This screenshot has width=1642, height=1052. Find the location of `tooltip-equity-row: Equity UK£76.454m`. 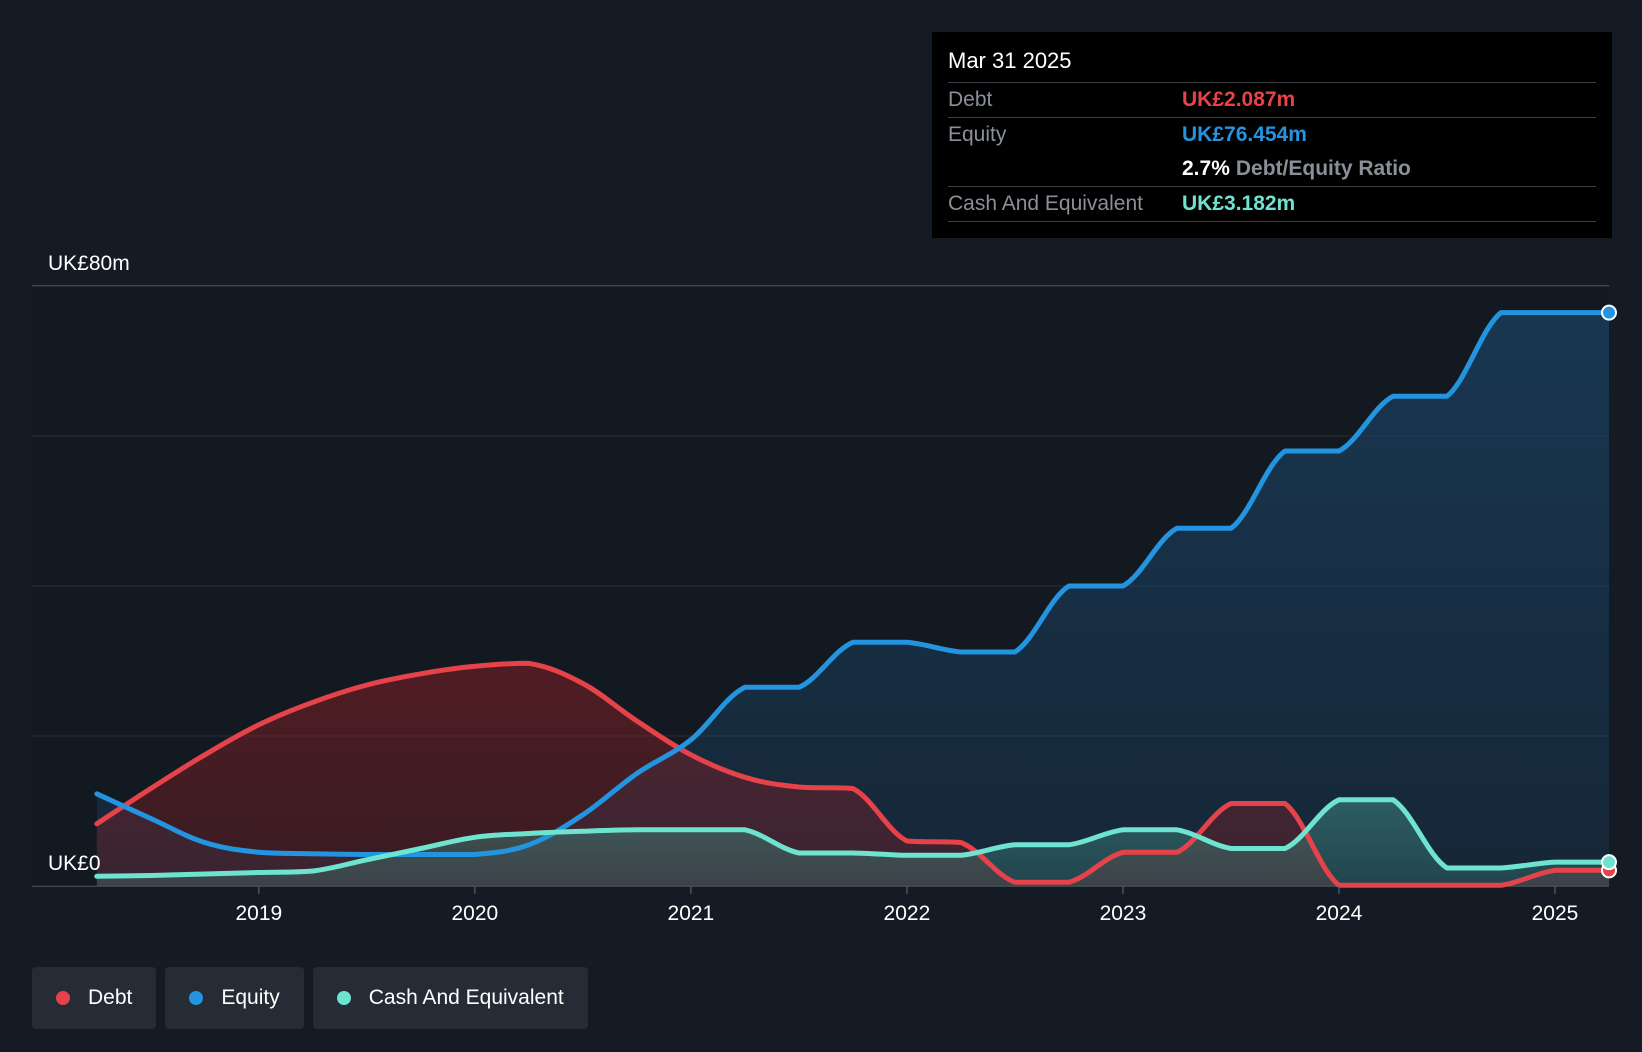

tooltip-equity-row: Equity UK£76.454m is located at coordinates (1272, 134).